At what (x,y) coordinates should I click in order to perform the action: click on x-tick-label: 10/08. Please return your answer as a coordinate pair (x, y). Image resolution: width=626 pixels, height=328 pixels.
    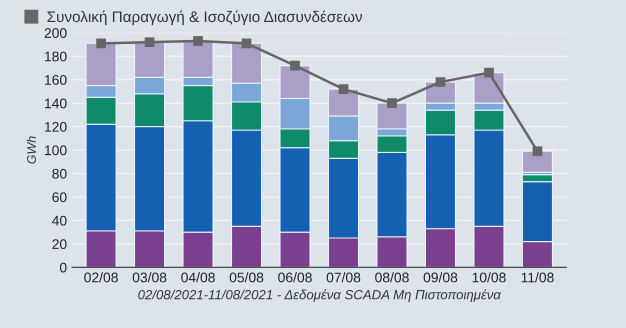
    Looking at the image, I should click on (489, 277).